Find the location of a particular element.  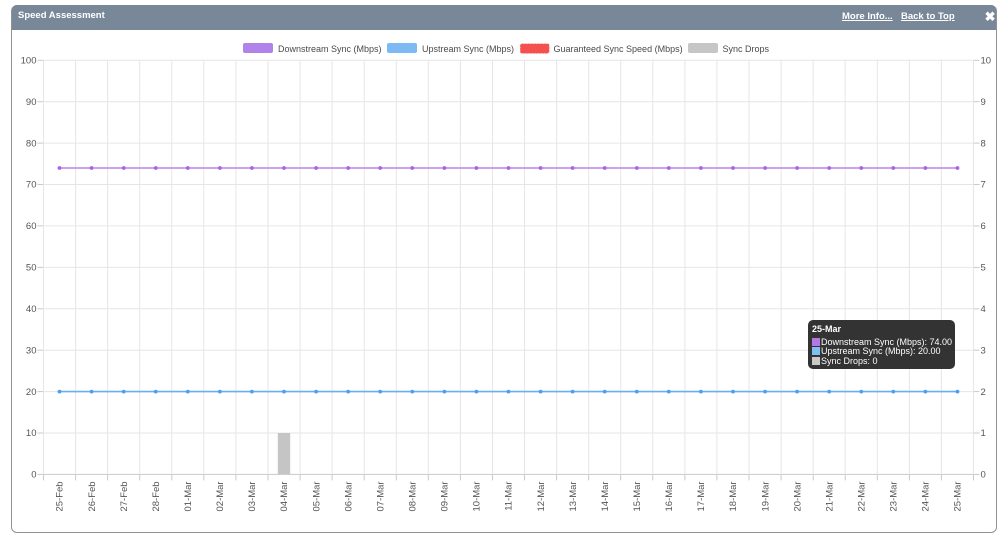

svg-text: 18-Mar is located at coordinates (733, 496).